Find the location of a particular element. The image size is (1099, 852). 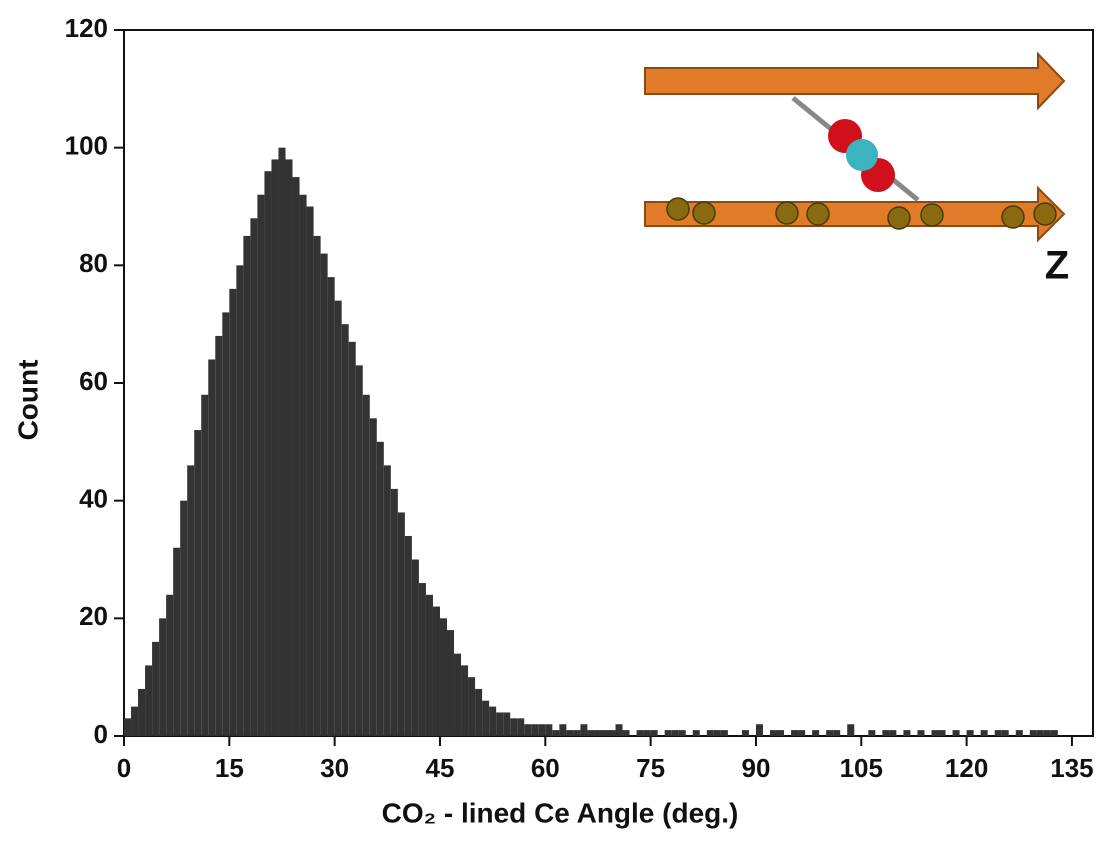

y-axis-label: Count is located at coordinates (27, 400).